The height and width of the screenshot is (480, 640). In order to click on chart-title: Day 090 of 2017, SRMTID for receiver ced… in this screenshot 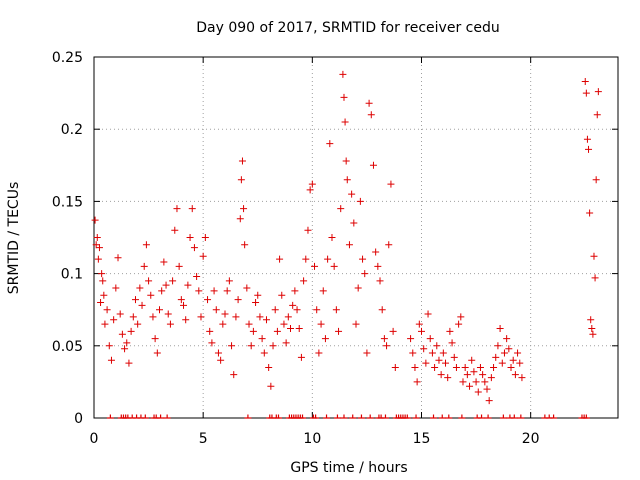, I will do `click(347, 28)`.